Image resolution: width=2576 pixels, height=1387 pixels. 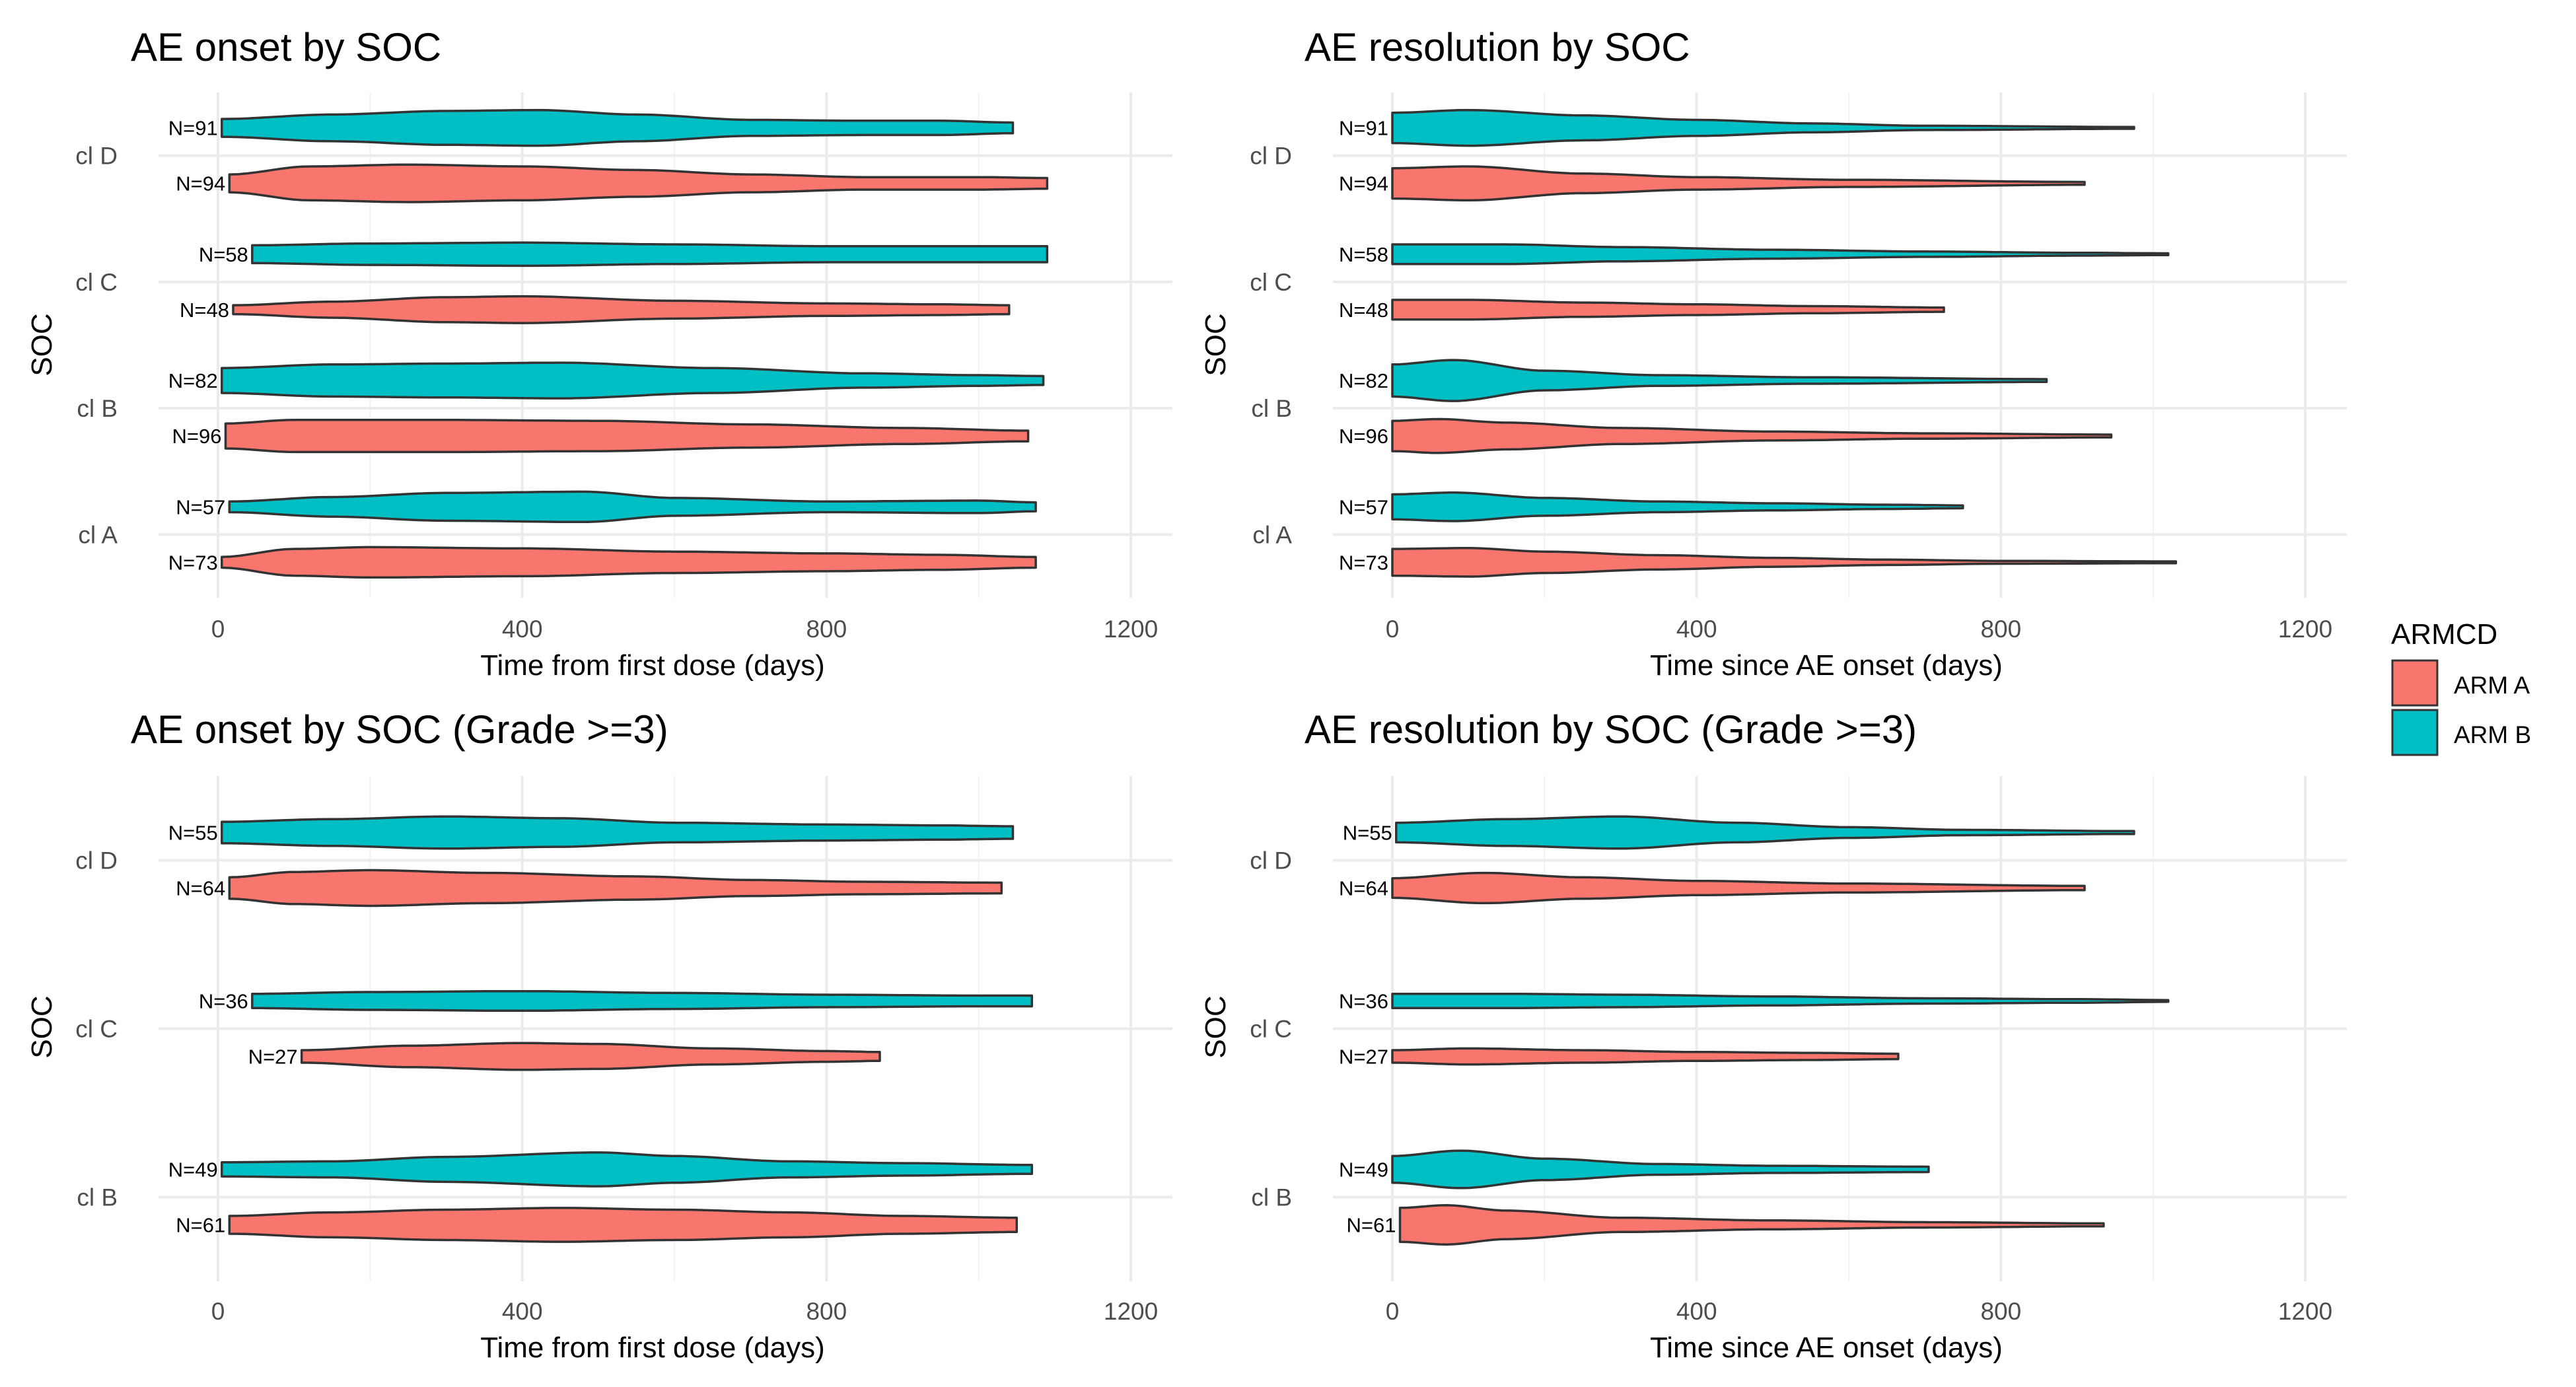 What do you see at coordinates (653, 665) in the screenshot?
I see `x-axis-title: Time from first dose (days)` at bounding box center [653, 665].